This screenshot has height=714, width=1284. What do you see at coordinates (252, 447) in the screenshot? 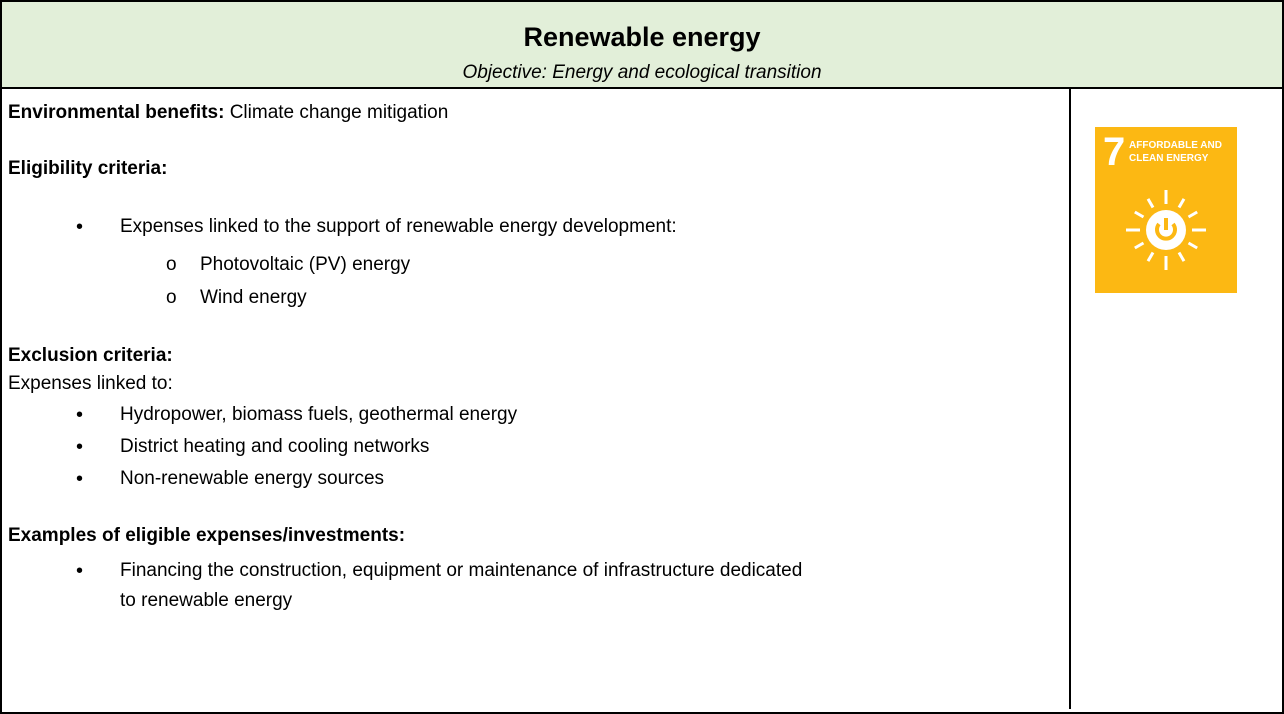
I see `bullet: District heating and cooling networks` at bounding box center [252, 447].